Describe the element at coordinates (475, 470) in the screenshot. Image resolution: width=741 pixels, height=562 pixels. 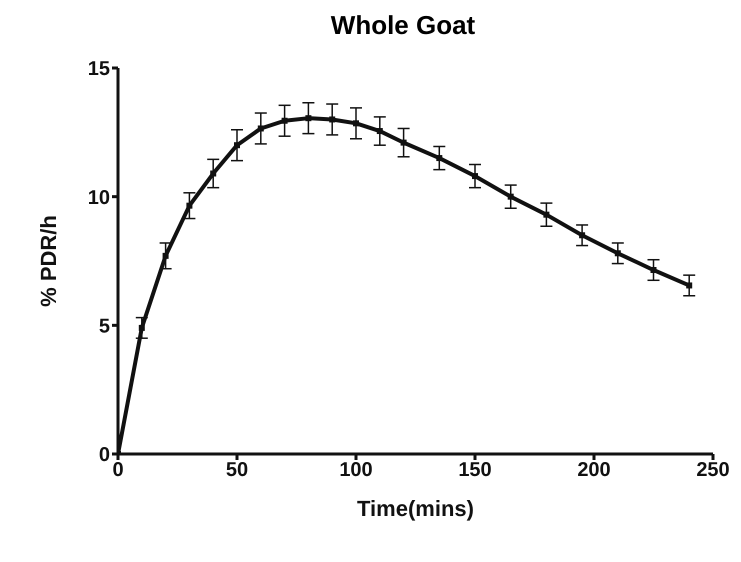
I see `x-tick-label: 150` at that location.